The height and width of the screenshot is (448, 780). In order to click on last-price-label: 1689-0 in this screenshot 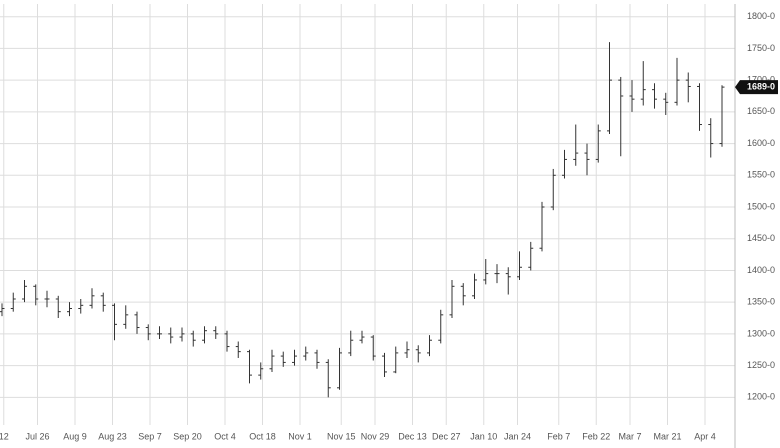, I will do `click(761, 86)`.